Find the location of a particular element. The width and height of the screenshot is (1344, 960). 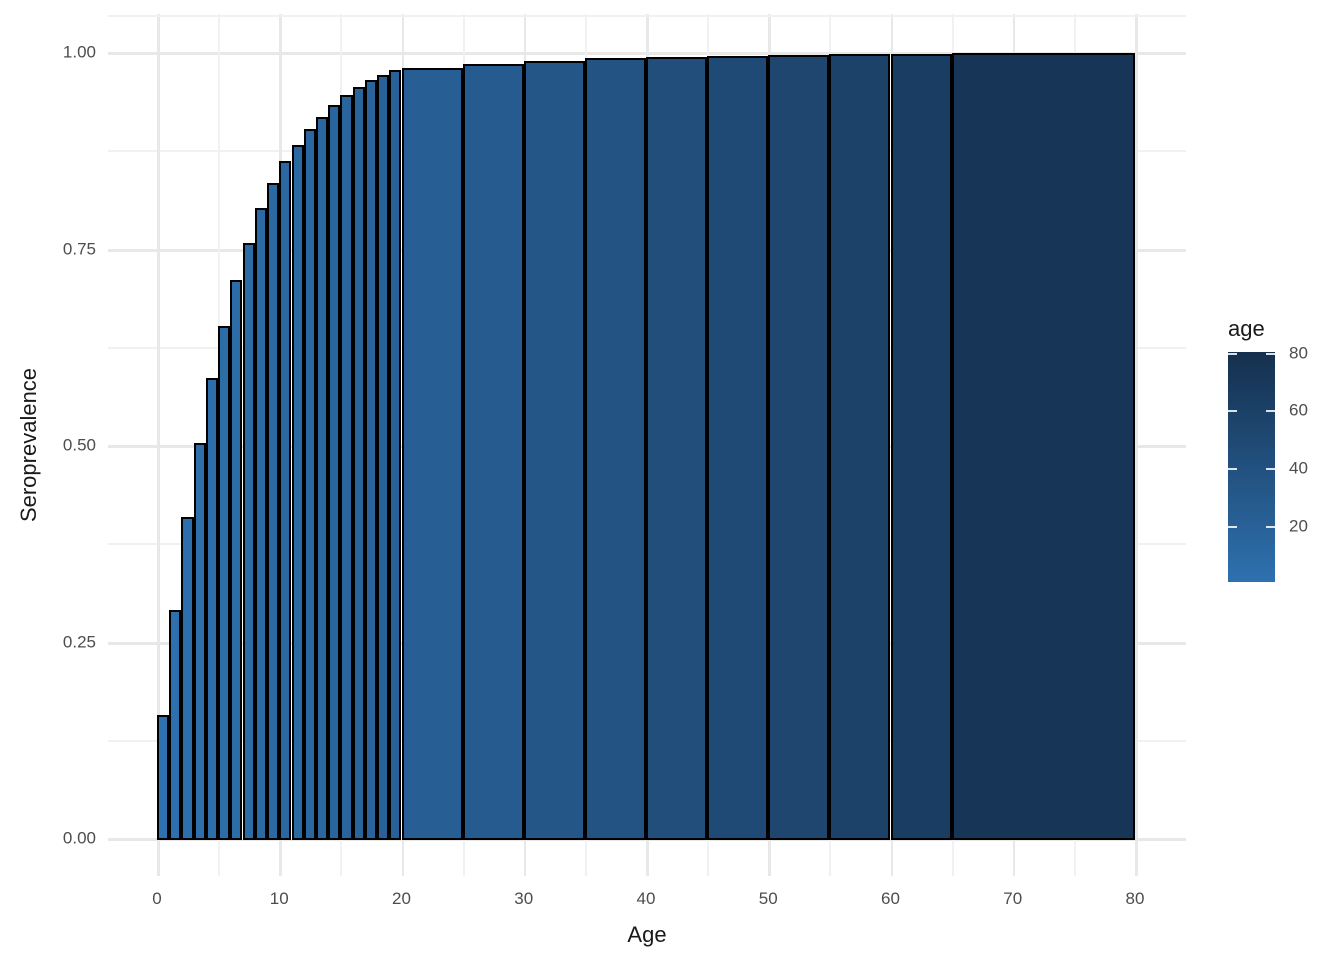

x-tick-label: 40 is located at coordinates (646, 898).